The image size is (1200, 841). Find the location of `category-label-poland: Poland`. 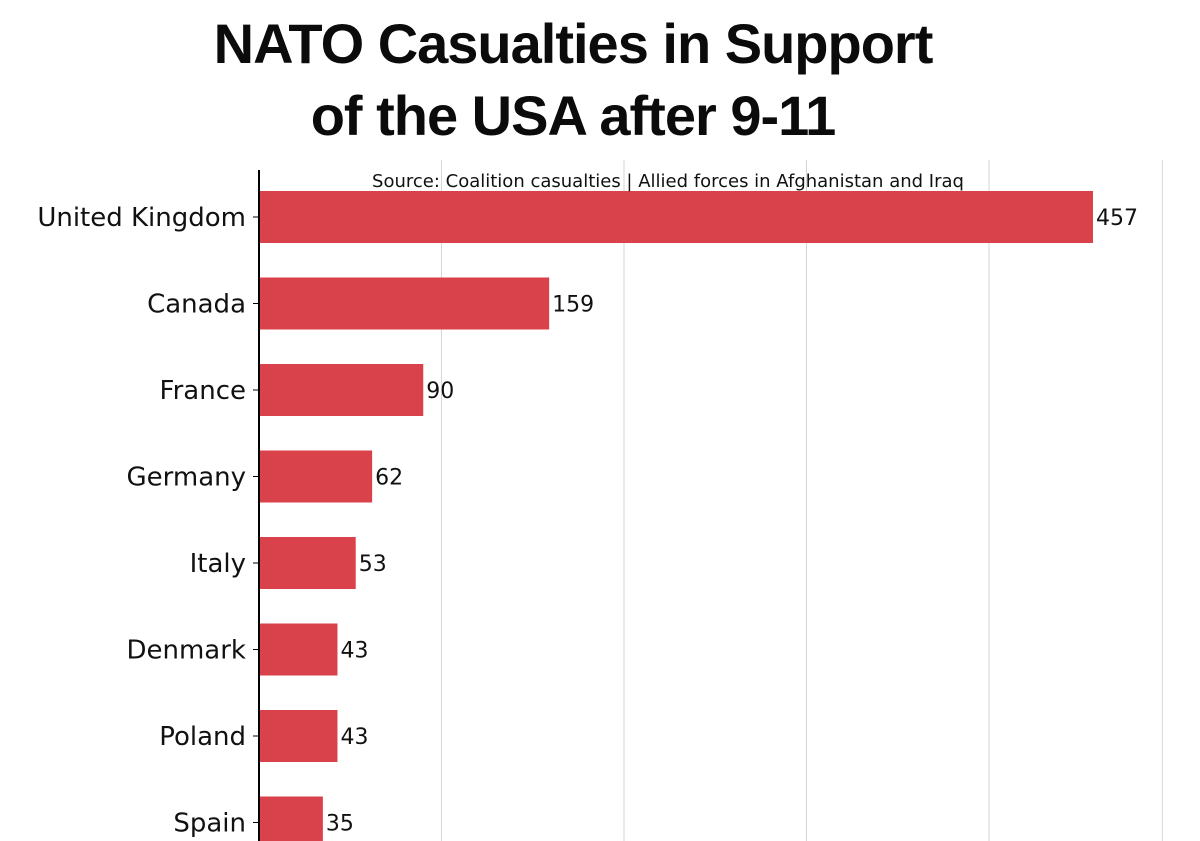

category-label-poland: Poland is located at coordinates (202, 737).